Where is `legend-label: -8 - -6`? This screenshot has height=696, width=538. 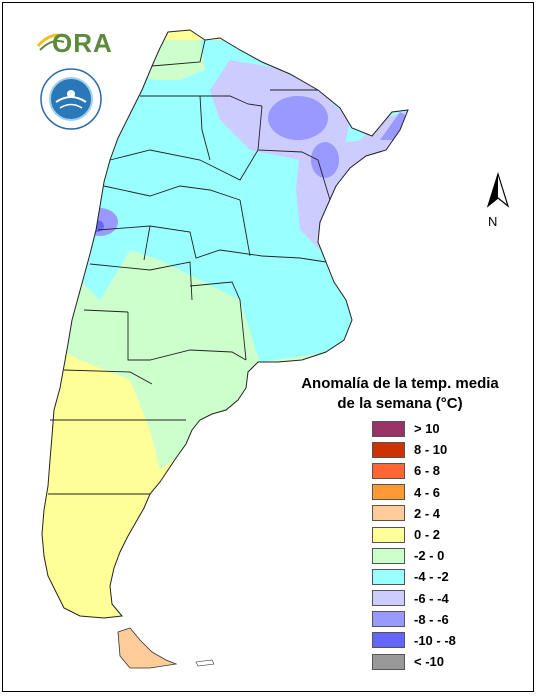
legend-label: -8 - -6 is located at coordinates (431, 619).